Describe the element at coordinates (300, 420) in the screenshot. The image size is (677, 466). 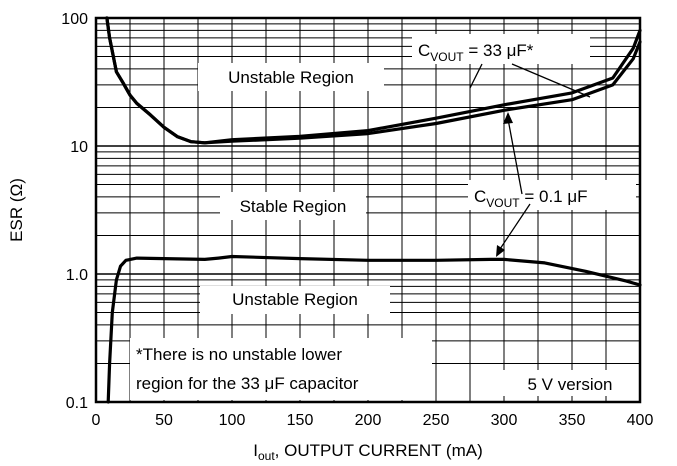
I see `x-tick-label: 150` at that location.